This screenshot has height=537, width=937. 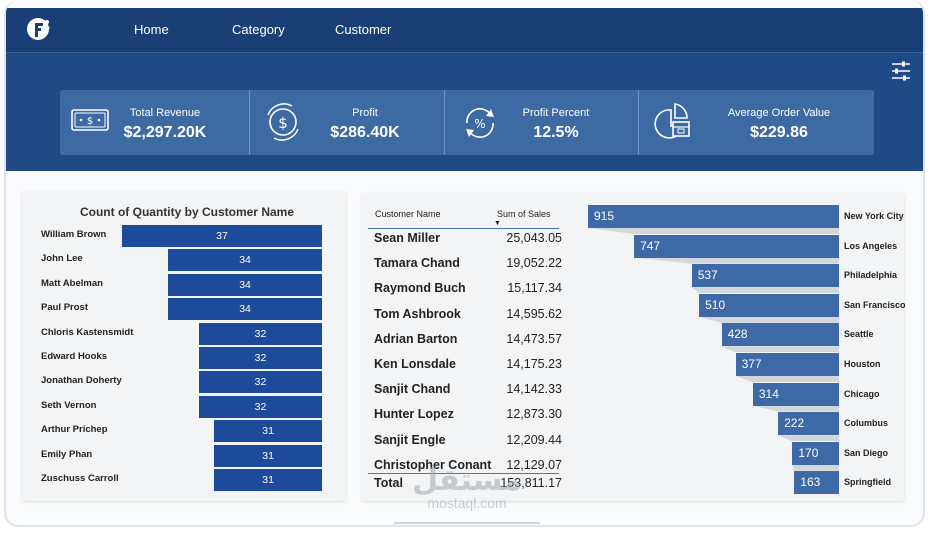 I want to click on funnel-bar: 747, so click(x=736, y=246).